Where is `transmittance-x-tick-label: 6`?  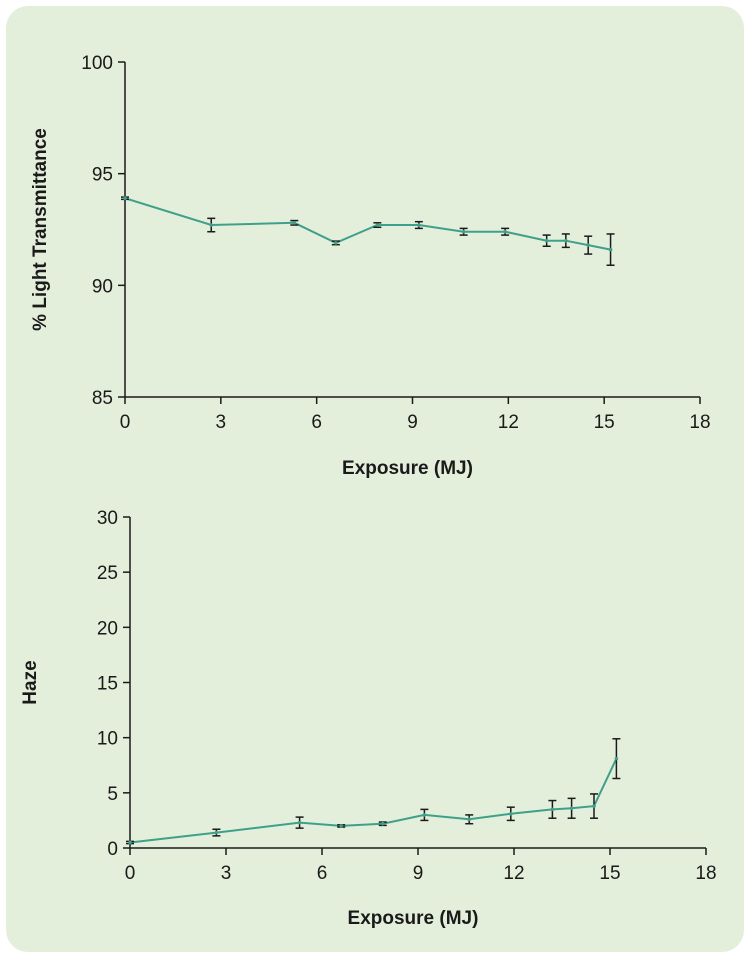
transmittance-x-tick-label: 6 is located at coordinates (316, 422).